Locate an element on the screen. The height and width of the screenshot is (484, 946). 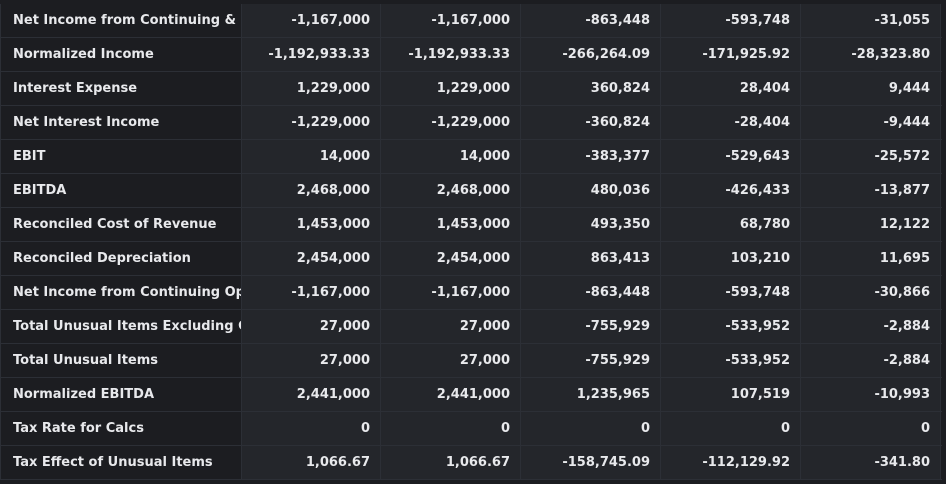
value-cell: 493,350 is located at coordinates (591, 224).